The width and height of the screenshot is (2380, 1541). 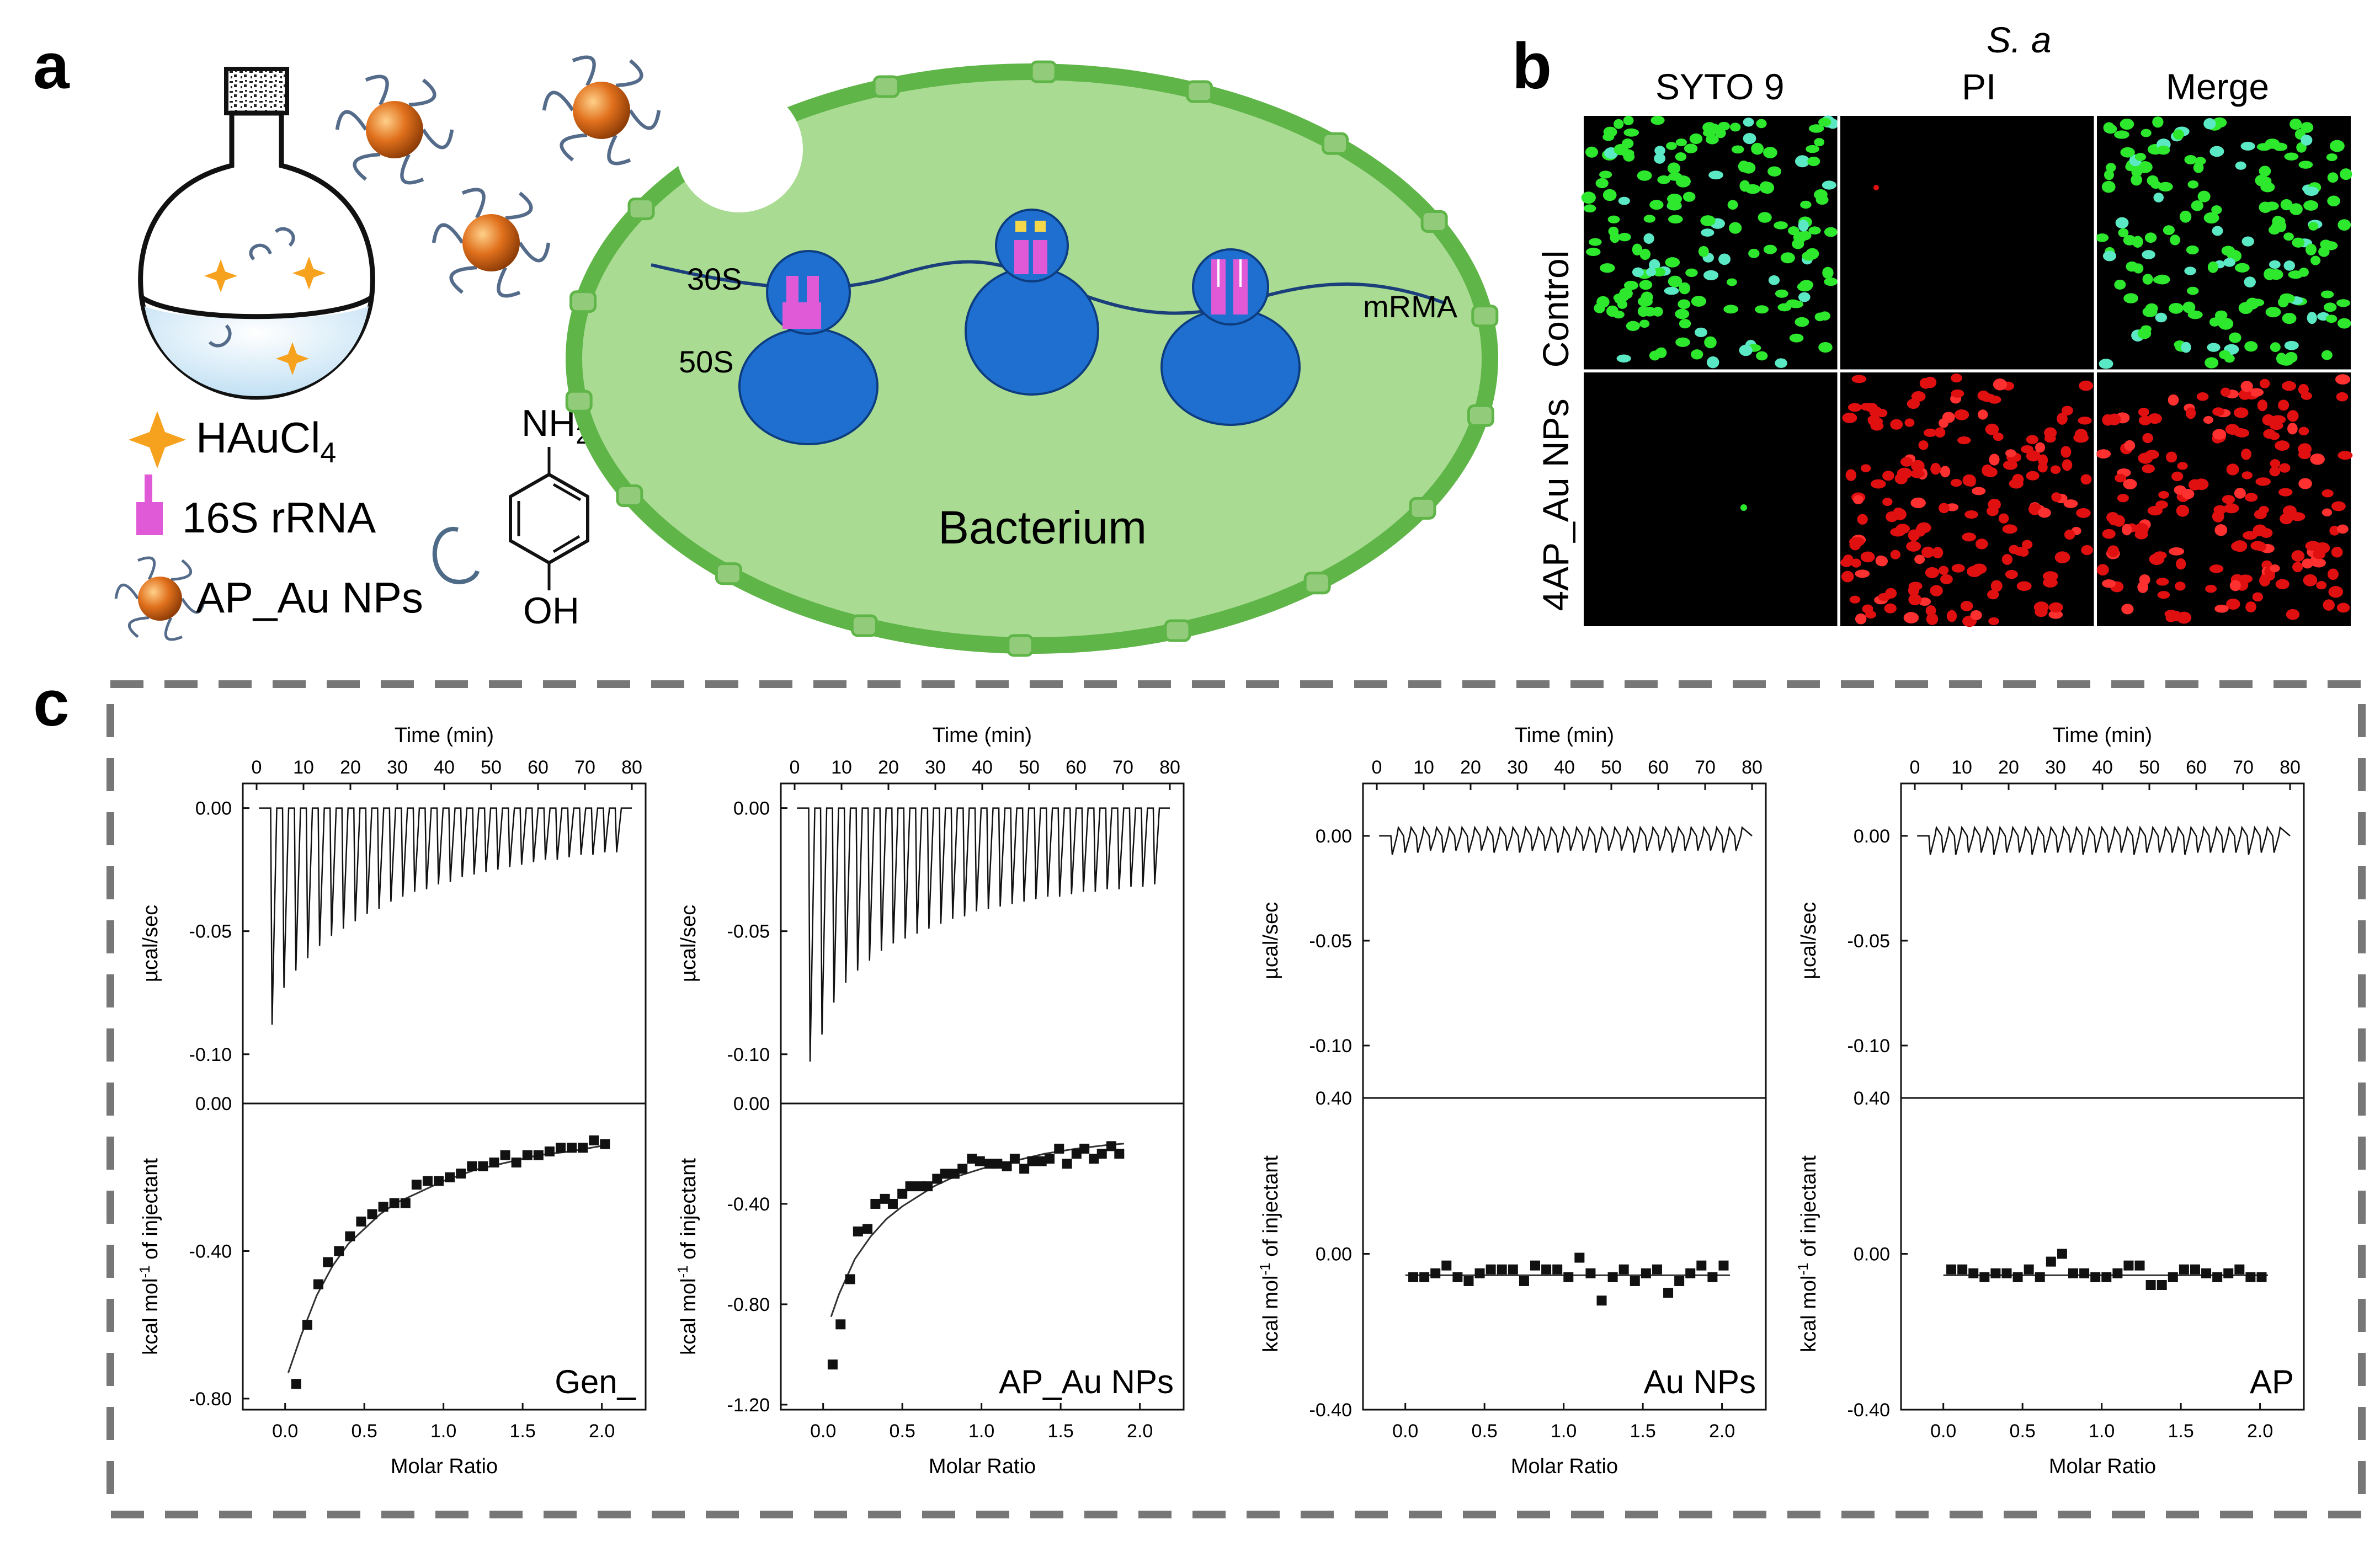 I want to click on time-tick-label: 20, so click(x=1470, y=767).